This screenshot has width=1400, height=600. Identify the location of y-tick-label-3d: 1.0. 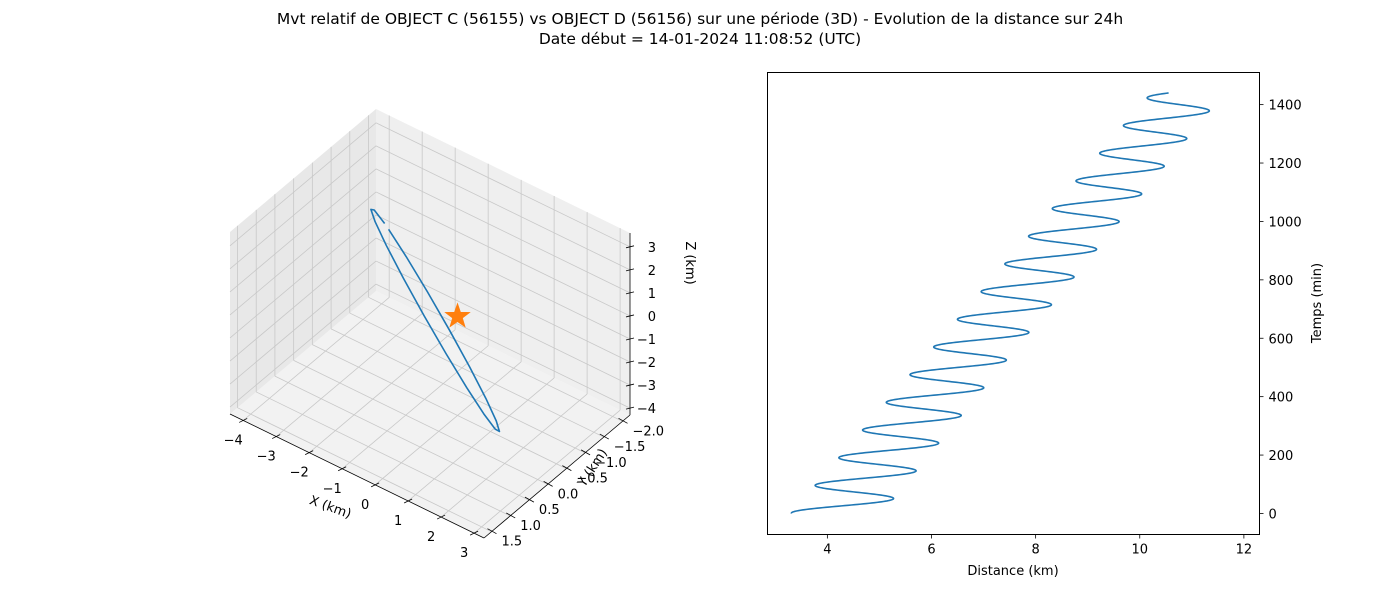
(530, 526).